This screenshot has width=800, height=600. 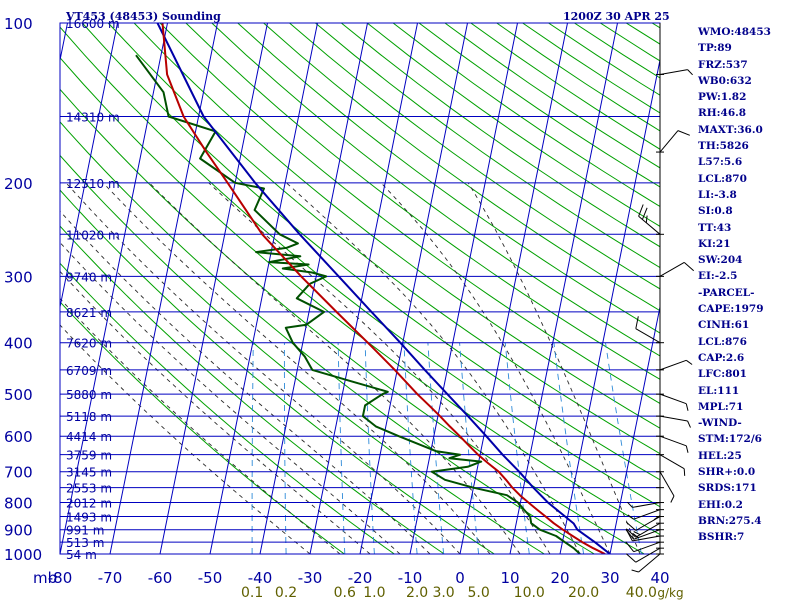 What do you see at coordinates (18, 344) in the screenshot?
I see `pressure-tick-label: 400` at bounding box center [18, 344].